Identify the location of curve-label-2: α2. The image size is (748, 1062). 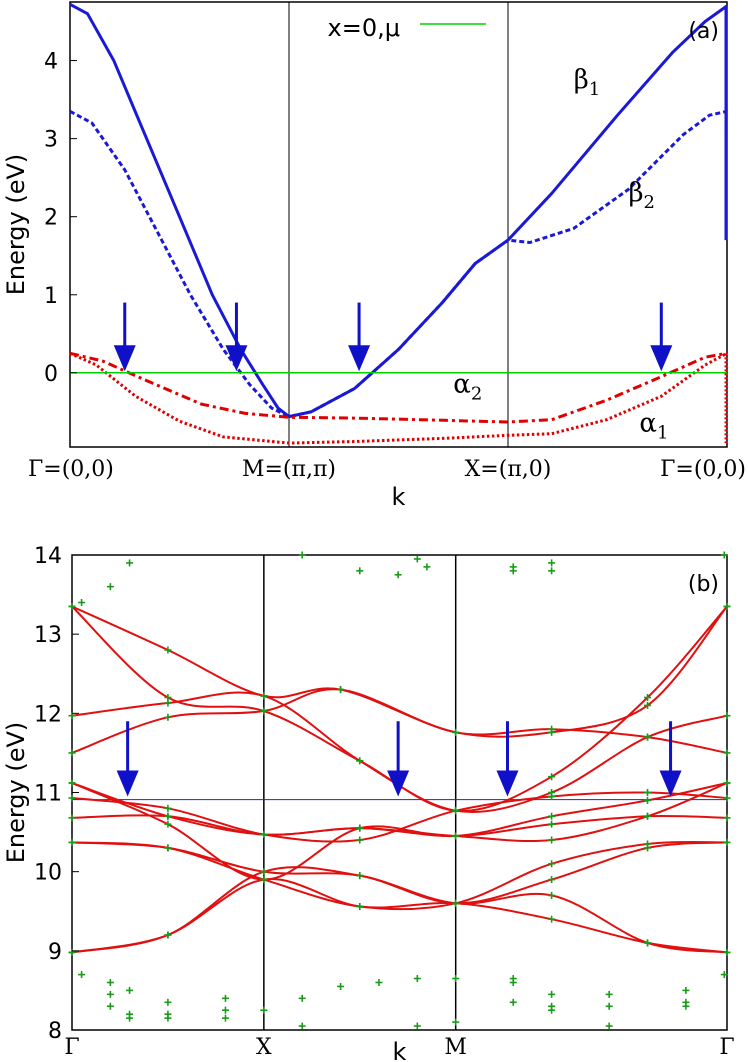
(467, 386).